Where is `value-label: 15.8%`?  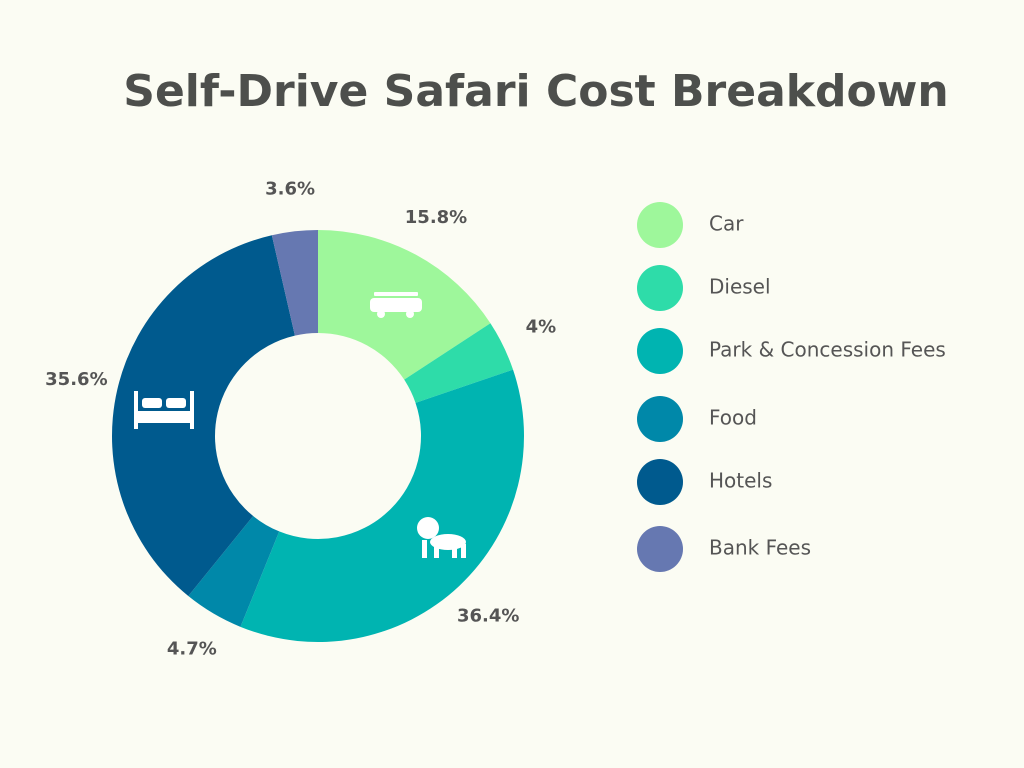 value-label: 15.8% is located at coordinates (436, 217).